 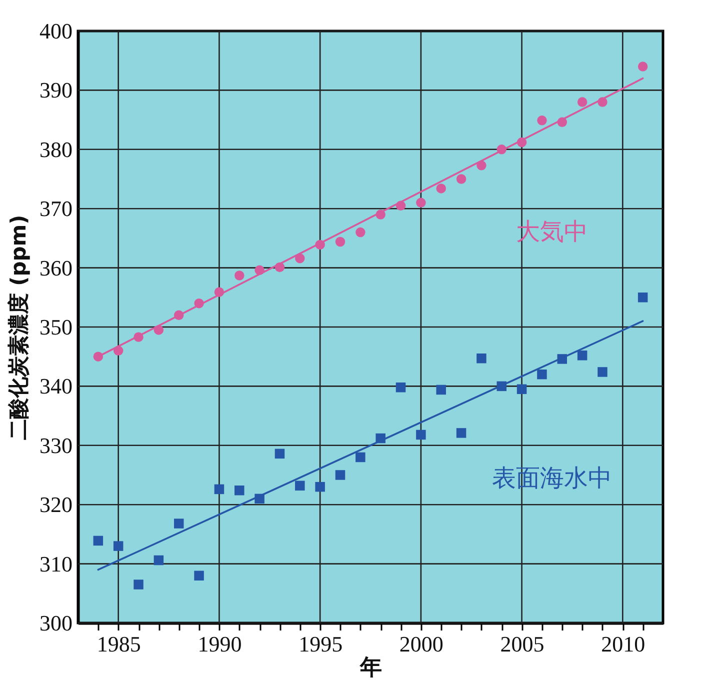 What do you see at coordinates (370, 668) in the screenshot?
I see `x-axis-title: 年` at bounding box center [370, 668].